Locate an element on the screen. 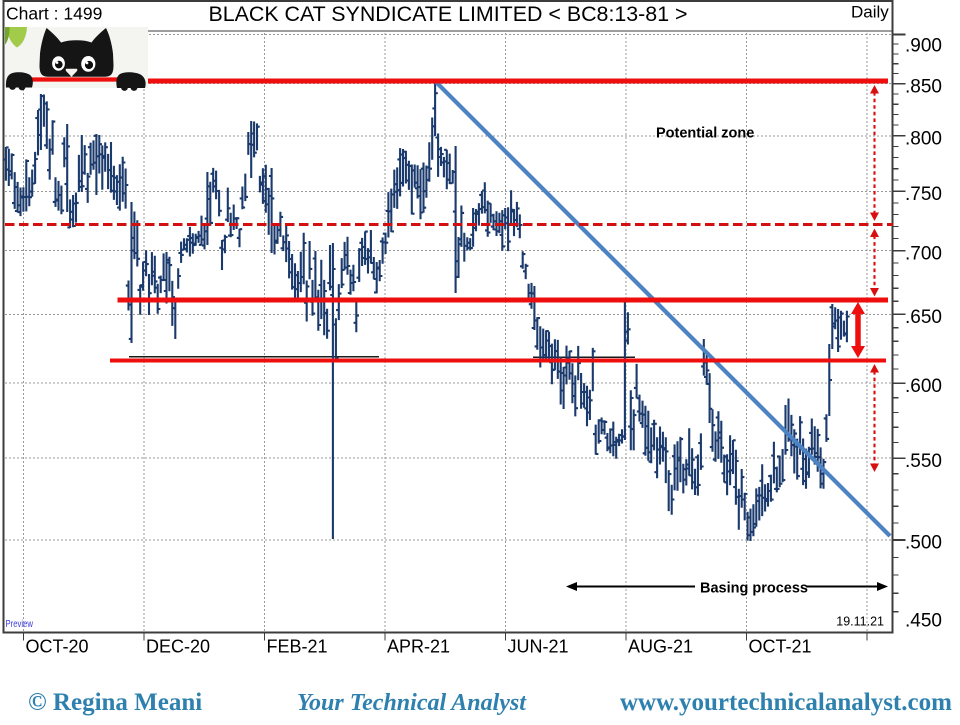 The width and height of the screenshot is (960, 725). svg-text: Potential zone is located at coordinates (705, 134).